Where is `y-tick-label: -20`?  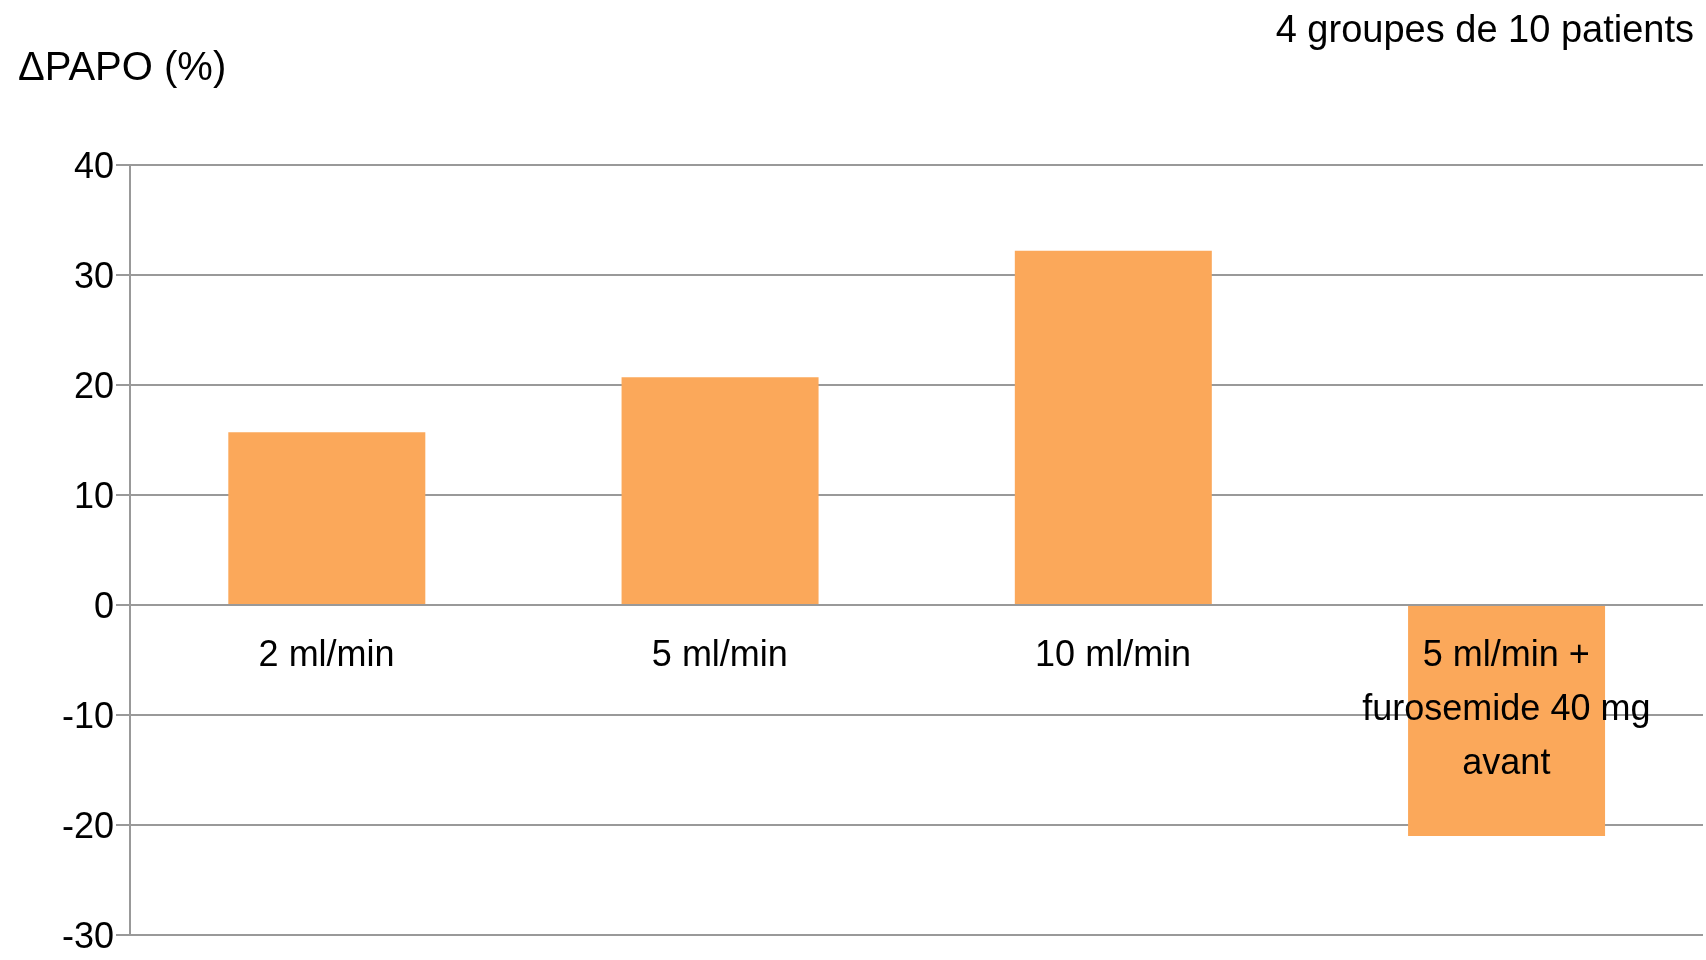
y-tick-label: -20 is located at coordinates (87, 825).